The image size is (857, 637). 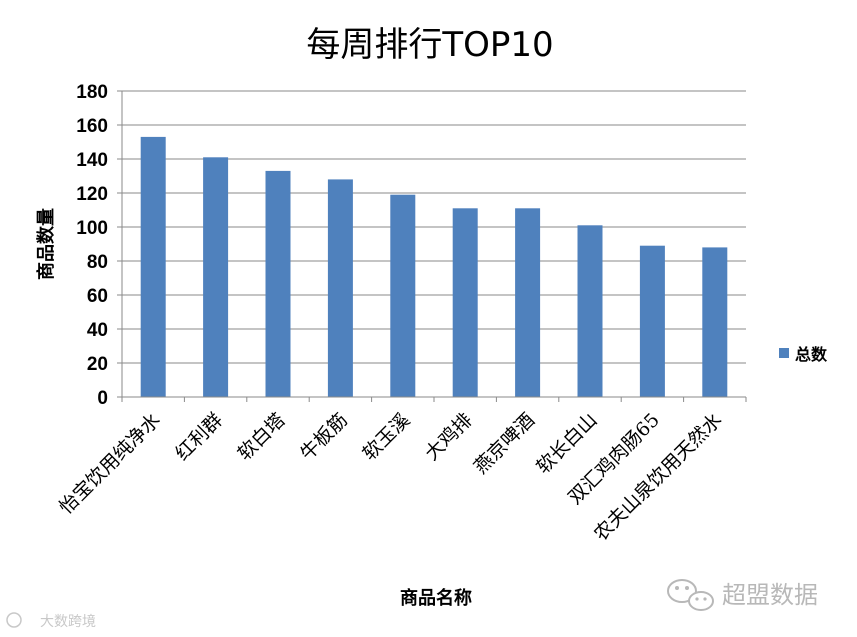 I want to click on y-tick-label: 80, so click(x=97, y=262).